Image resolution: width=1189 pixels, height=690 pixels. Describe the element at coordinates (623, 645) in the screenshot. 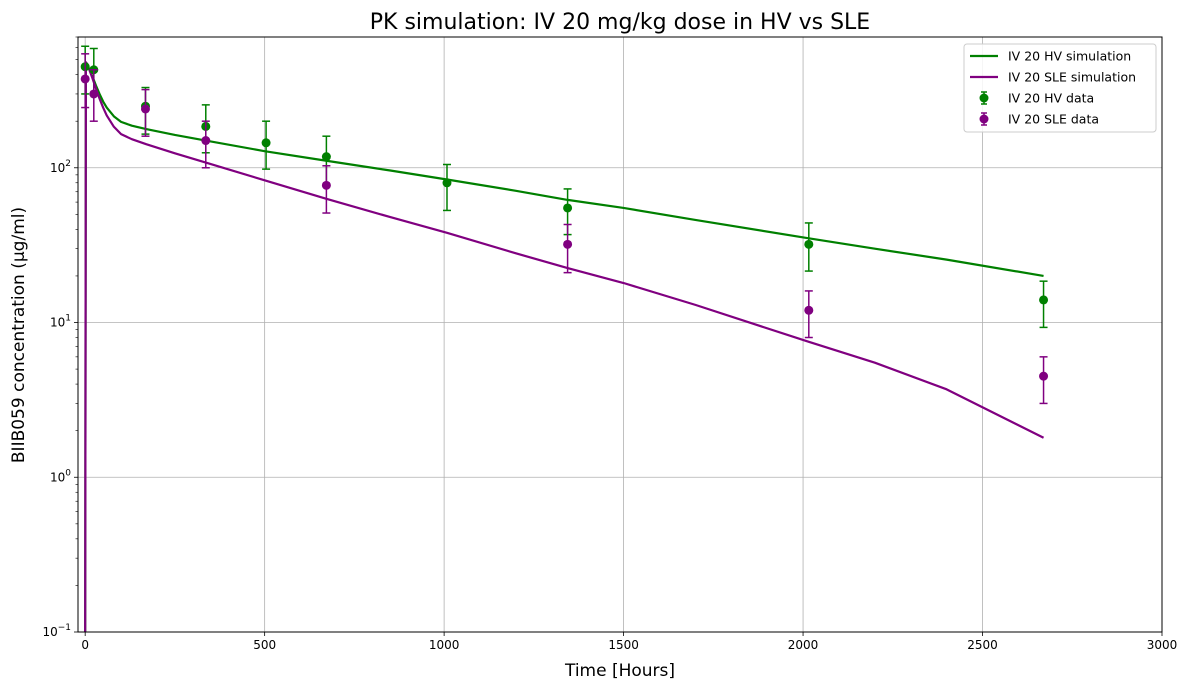

I see `x-tick-label: 1500` at that location.